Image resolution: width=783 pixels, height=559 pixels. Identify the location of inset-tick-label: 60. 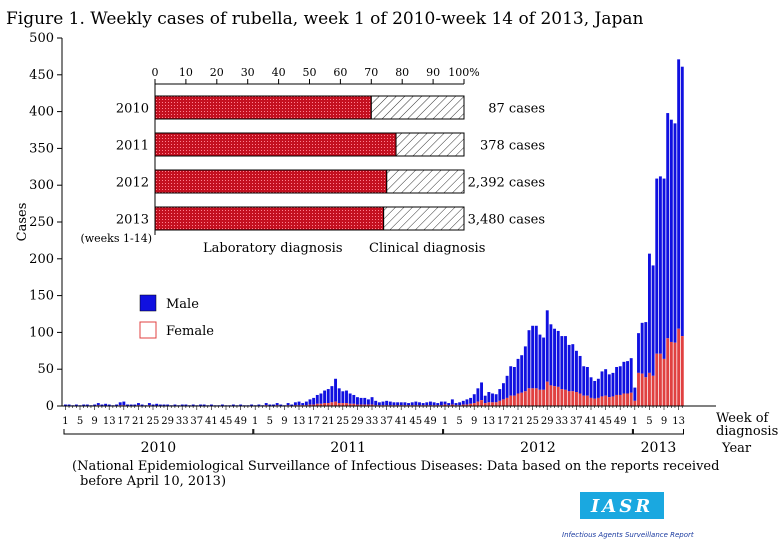
(340, 72).